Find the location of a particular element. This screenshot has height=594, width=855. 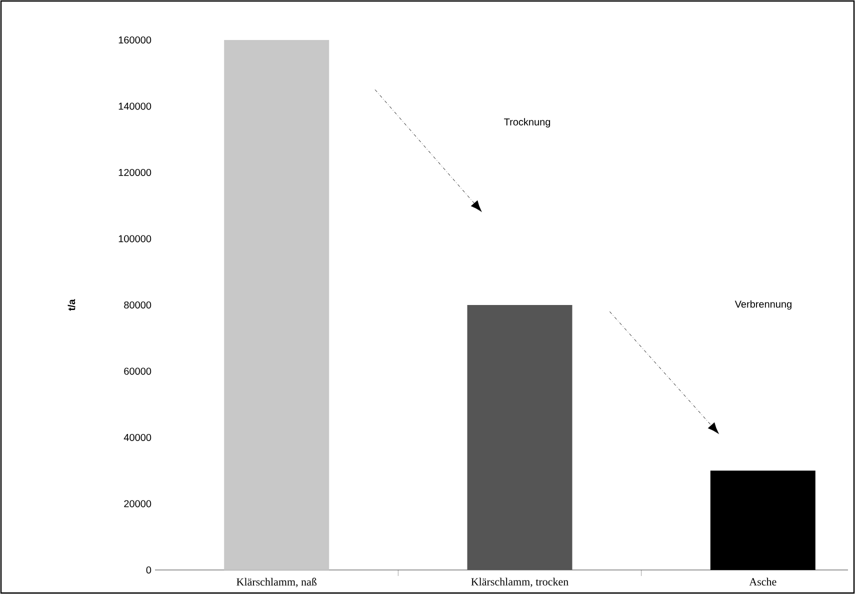

annotation: Trocknung is located at coordinates (527, 123).